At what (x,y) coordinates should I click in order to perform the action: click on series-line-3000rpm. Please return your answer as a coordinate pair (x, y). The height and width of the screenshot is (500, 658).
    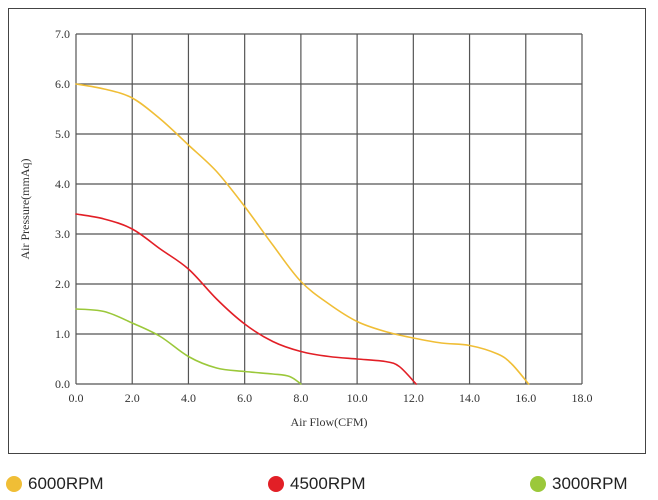
    Looking at the image, I should click on (188, 346).